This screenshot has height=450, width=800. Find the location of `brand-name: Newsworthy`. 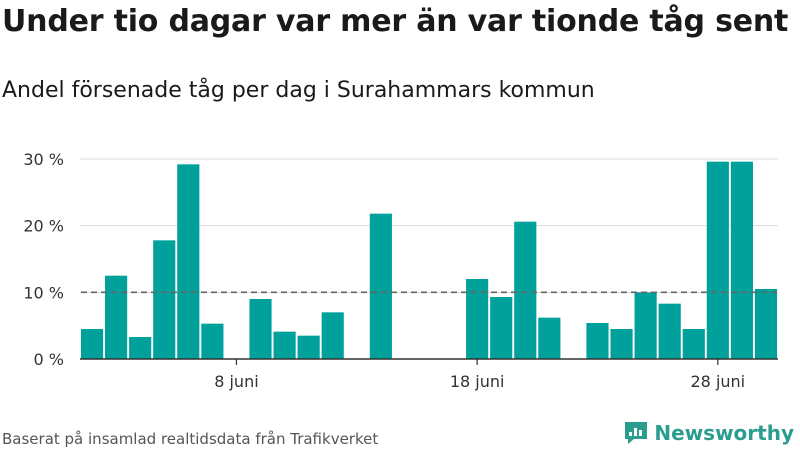

brand-name: Newsworthy is located at coordinates (724, 433).